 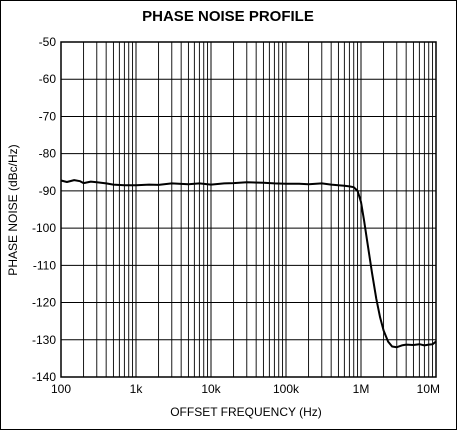 I want to click on x-tick-label: 100k, so click(x=286, y=389).